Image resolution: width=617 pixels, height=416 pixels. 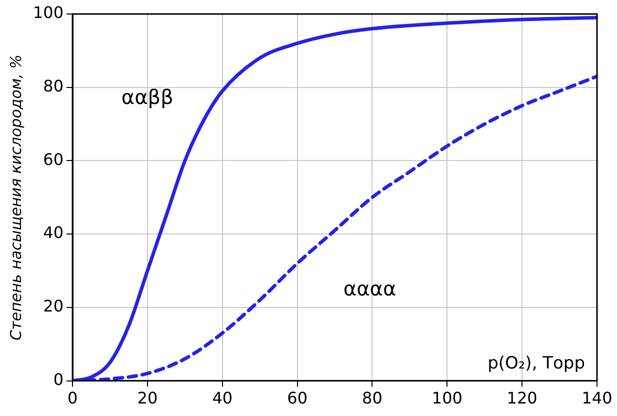 What do you see at coordinates (53, 86) in the screenshot?
I see `y-tick-label: 80` at bounding box center [53, 86].